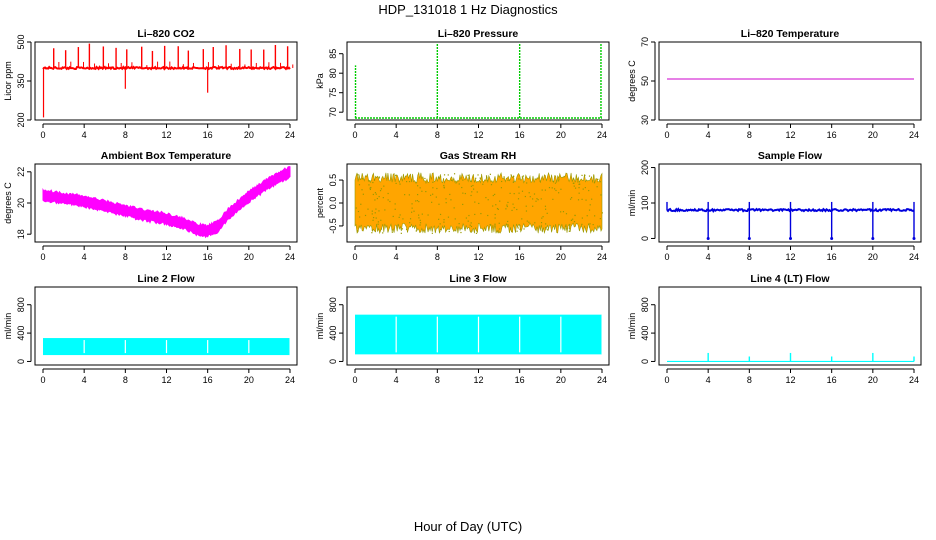 The height and width of the screenshot is (540, 936). What do you see at coordinates (873, 380) in the screenshot?
I see `x-tick-label: 20` at bounding box center [873, 380].